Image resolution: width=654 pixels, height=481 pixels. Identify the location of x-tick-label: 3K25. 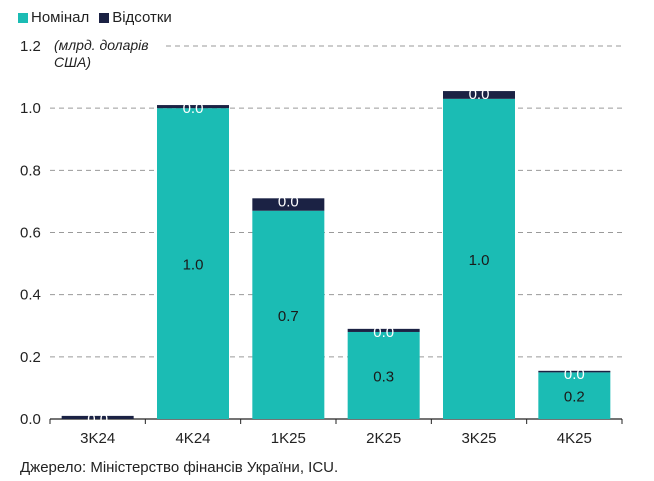
(478, 438).